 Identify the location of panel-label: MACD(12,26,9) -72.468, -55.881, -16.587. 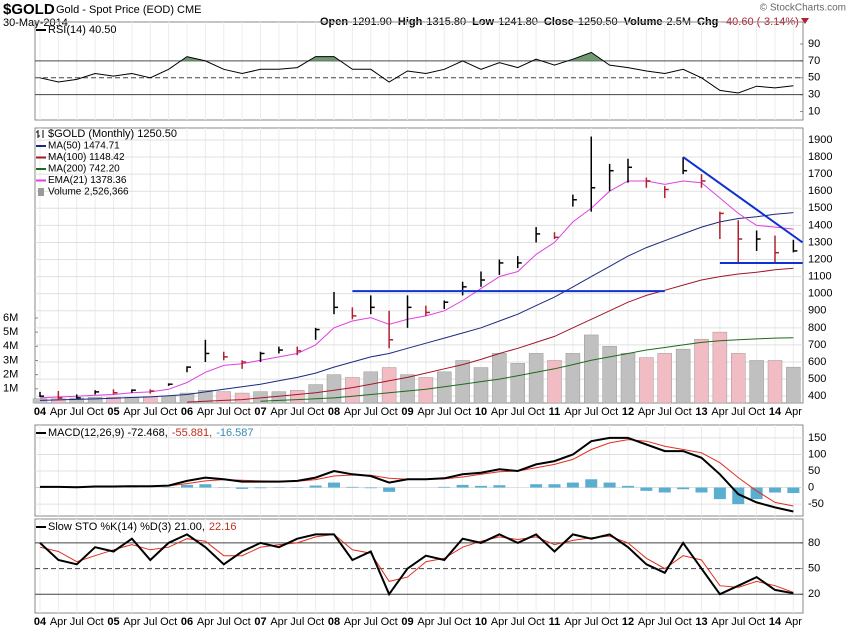
(151, 433).